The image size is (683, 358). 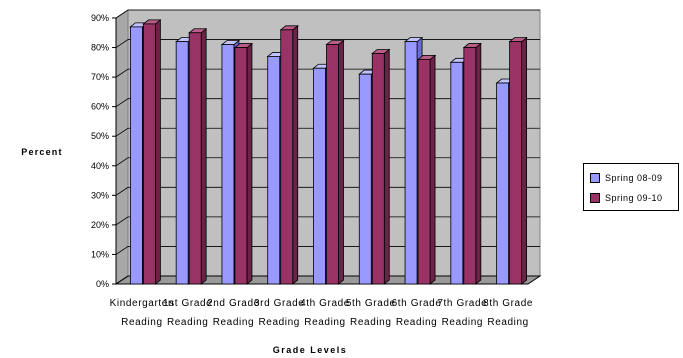 What do you see at coordinates (634, 198) in the screenshot?
I see `legend-label-spring-09-10: Spring 09-10` at bounding box center [634, 198].